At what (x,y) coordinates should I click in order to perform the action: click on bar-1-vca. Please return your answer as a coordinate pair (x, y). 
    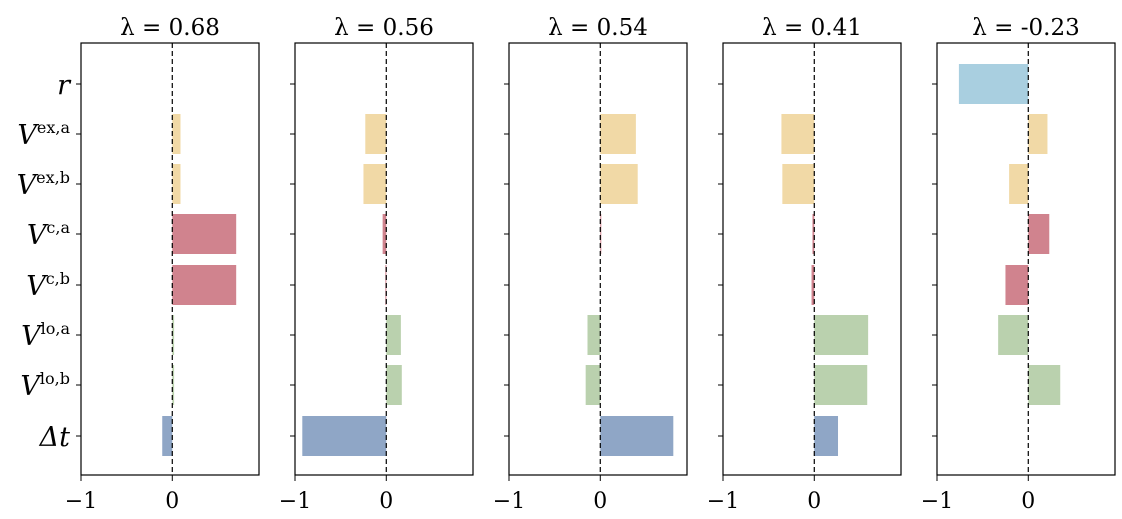
    Looking at the image, I should click on (204, 234).